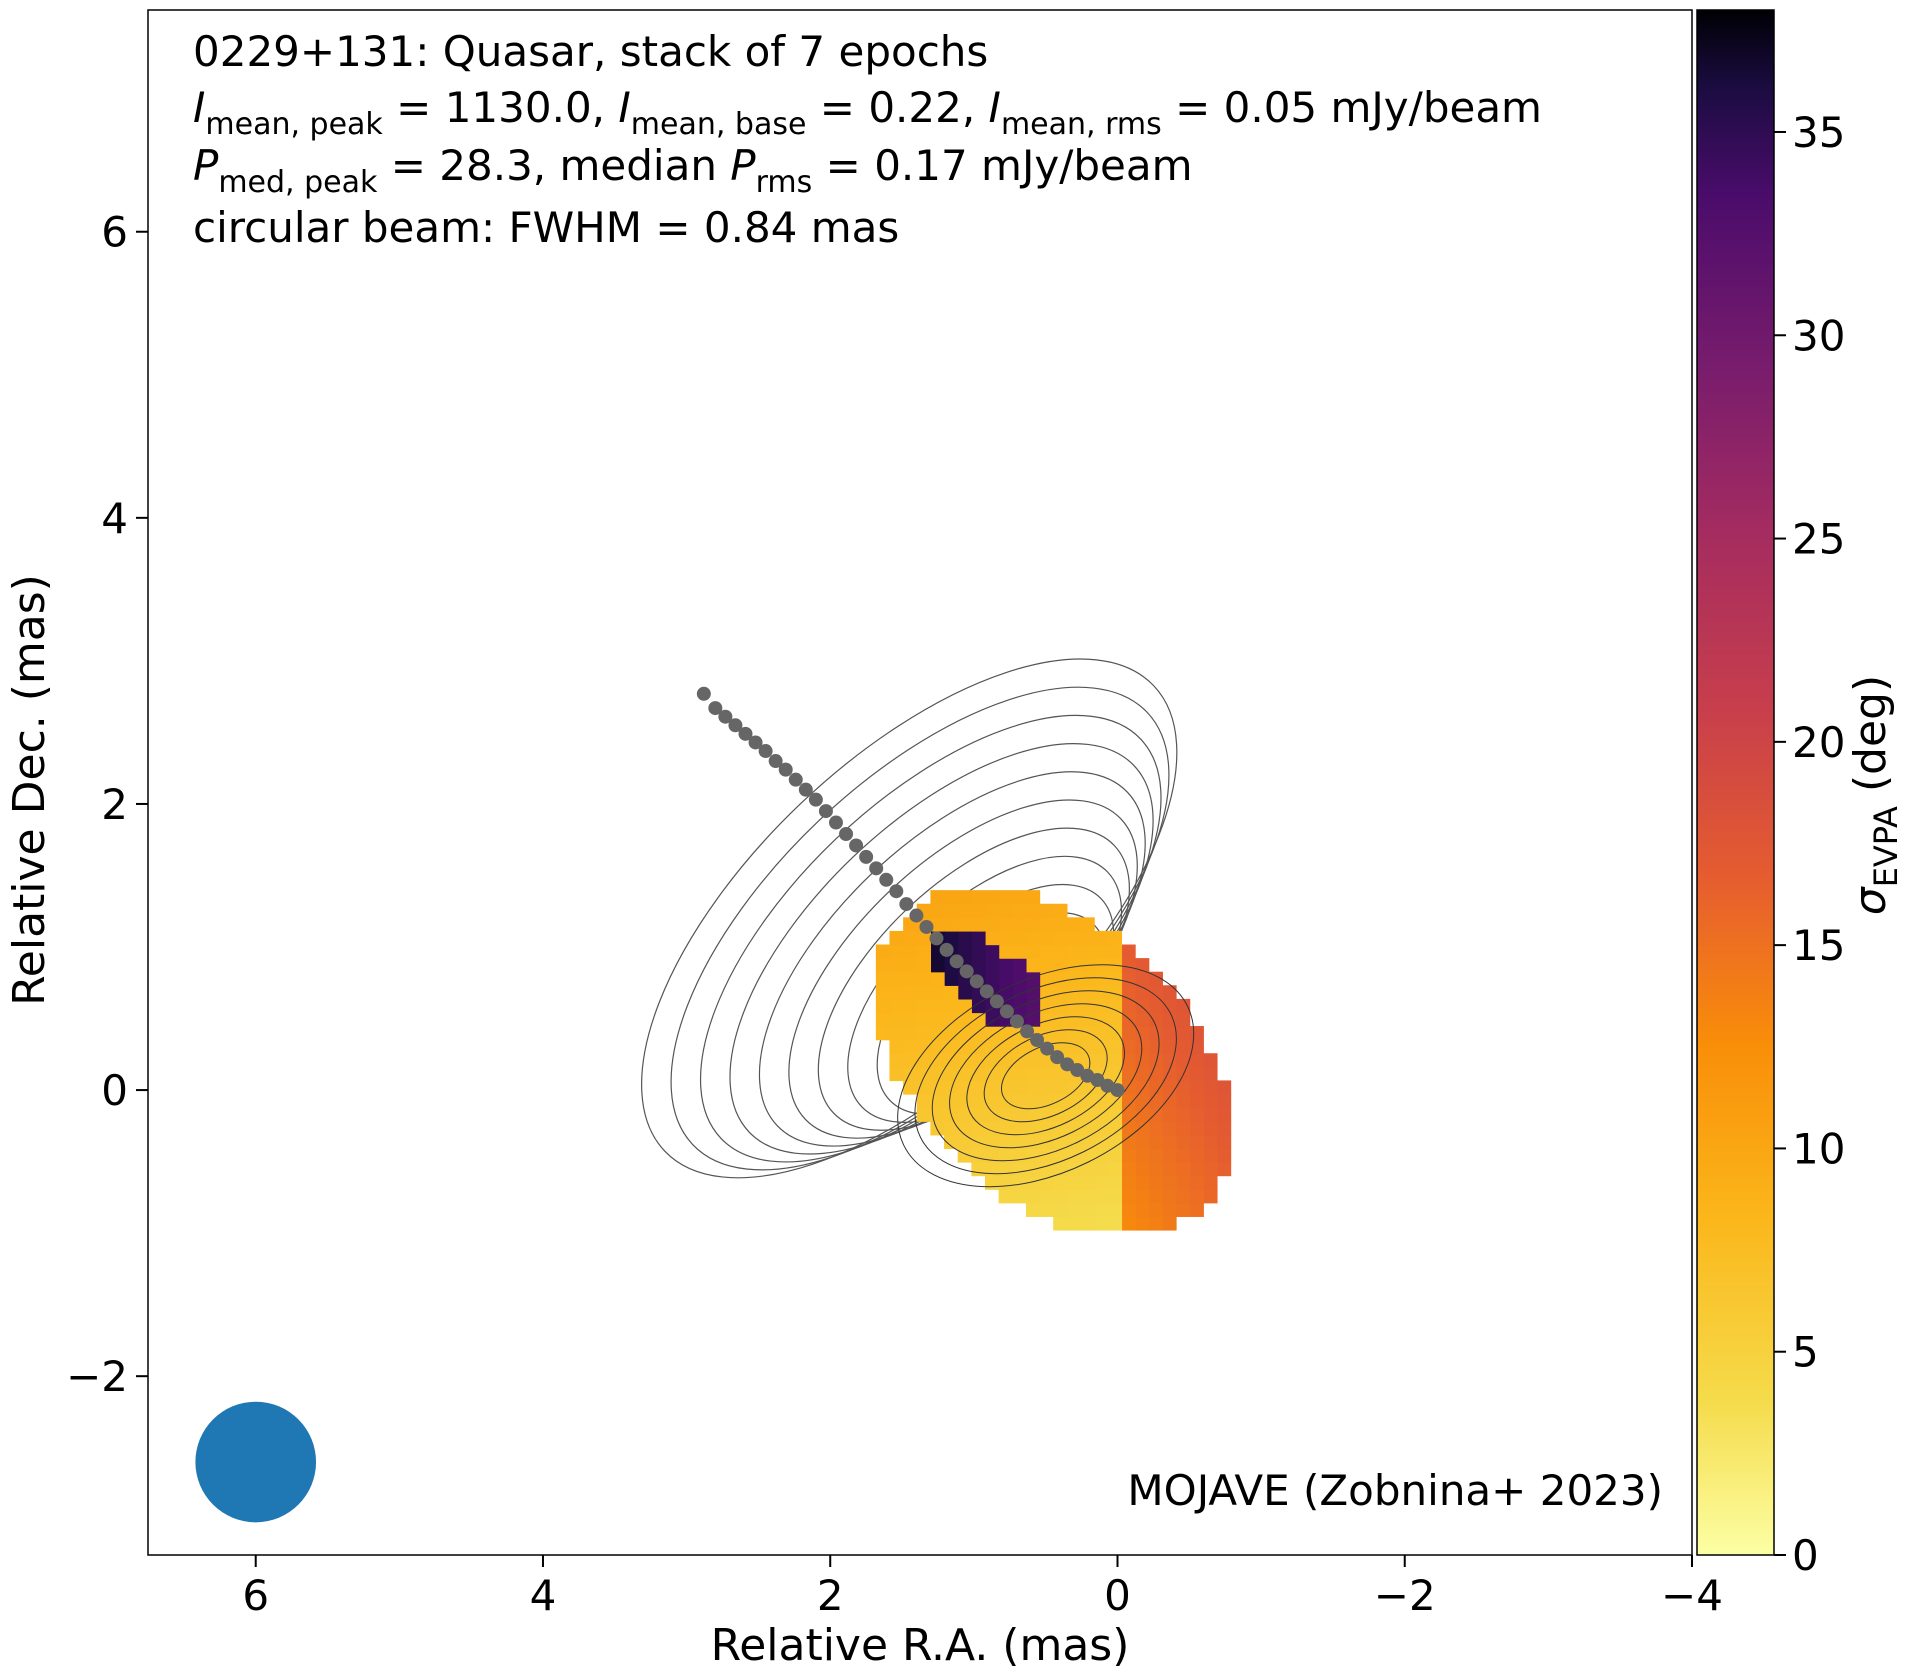 Image resolution: width=1905 pixels, height=1674 pixels. What do you see at coordinates (1081, 124) in the screenshot?
I see `i-rms-subscript: mean, rms` at bounding box center [1081, 124].